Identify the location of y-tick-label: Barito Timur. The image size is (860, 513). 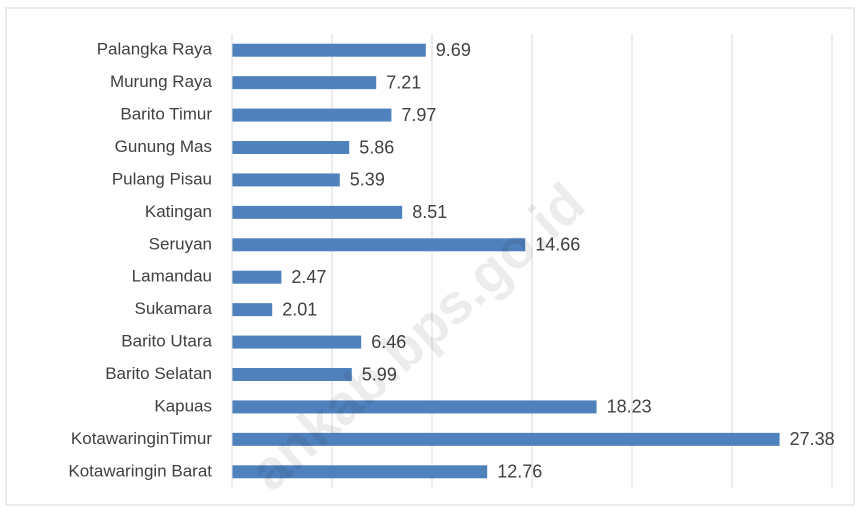
(166, 114).